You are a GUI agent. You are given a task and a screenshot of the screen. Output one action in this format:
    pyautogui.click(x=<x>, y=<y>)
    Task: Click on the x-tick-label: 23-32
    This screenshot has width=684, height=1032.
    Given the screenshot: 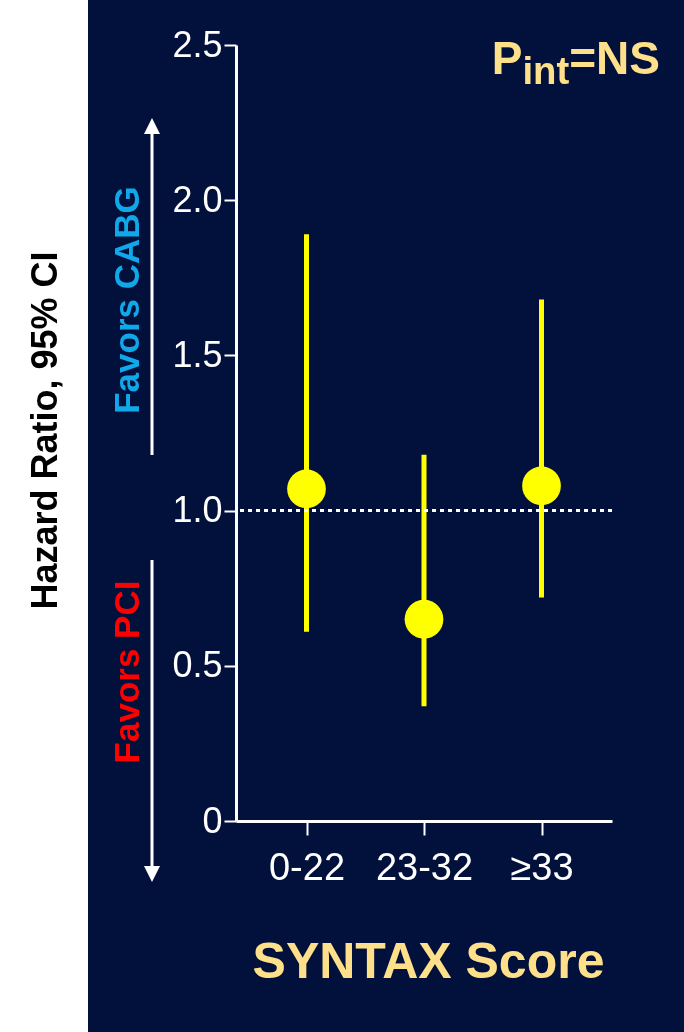 What is the action you would take?
    pyautogui.click(x=424, y=866)
    